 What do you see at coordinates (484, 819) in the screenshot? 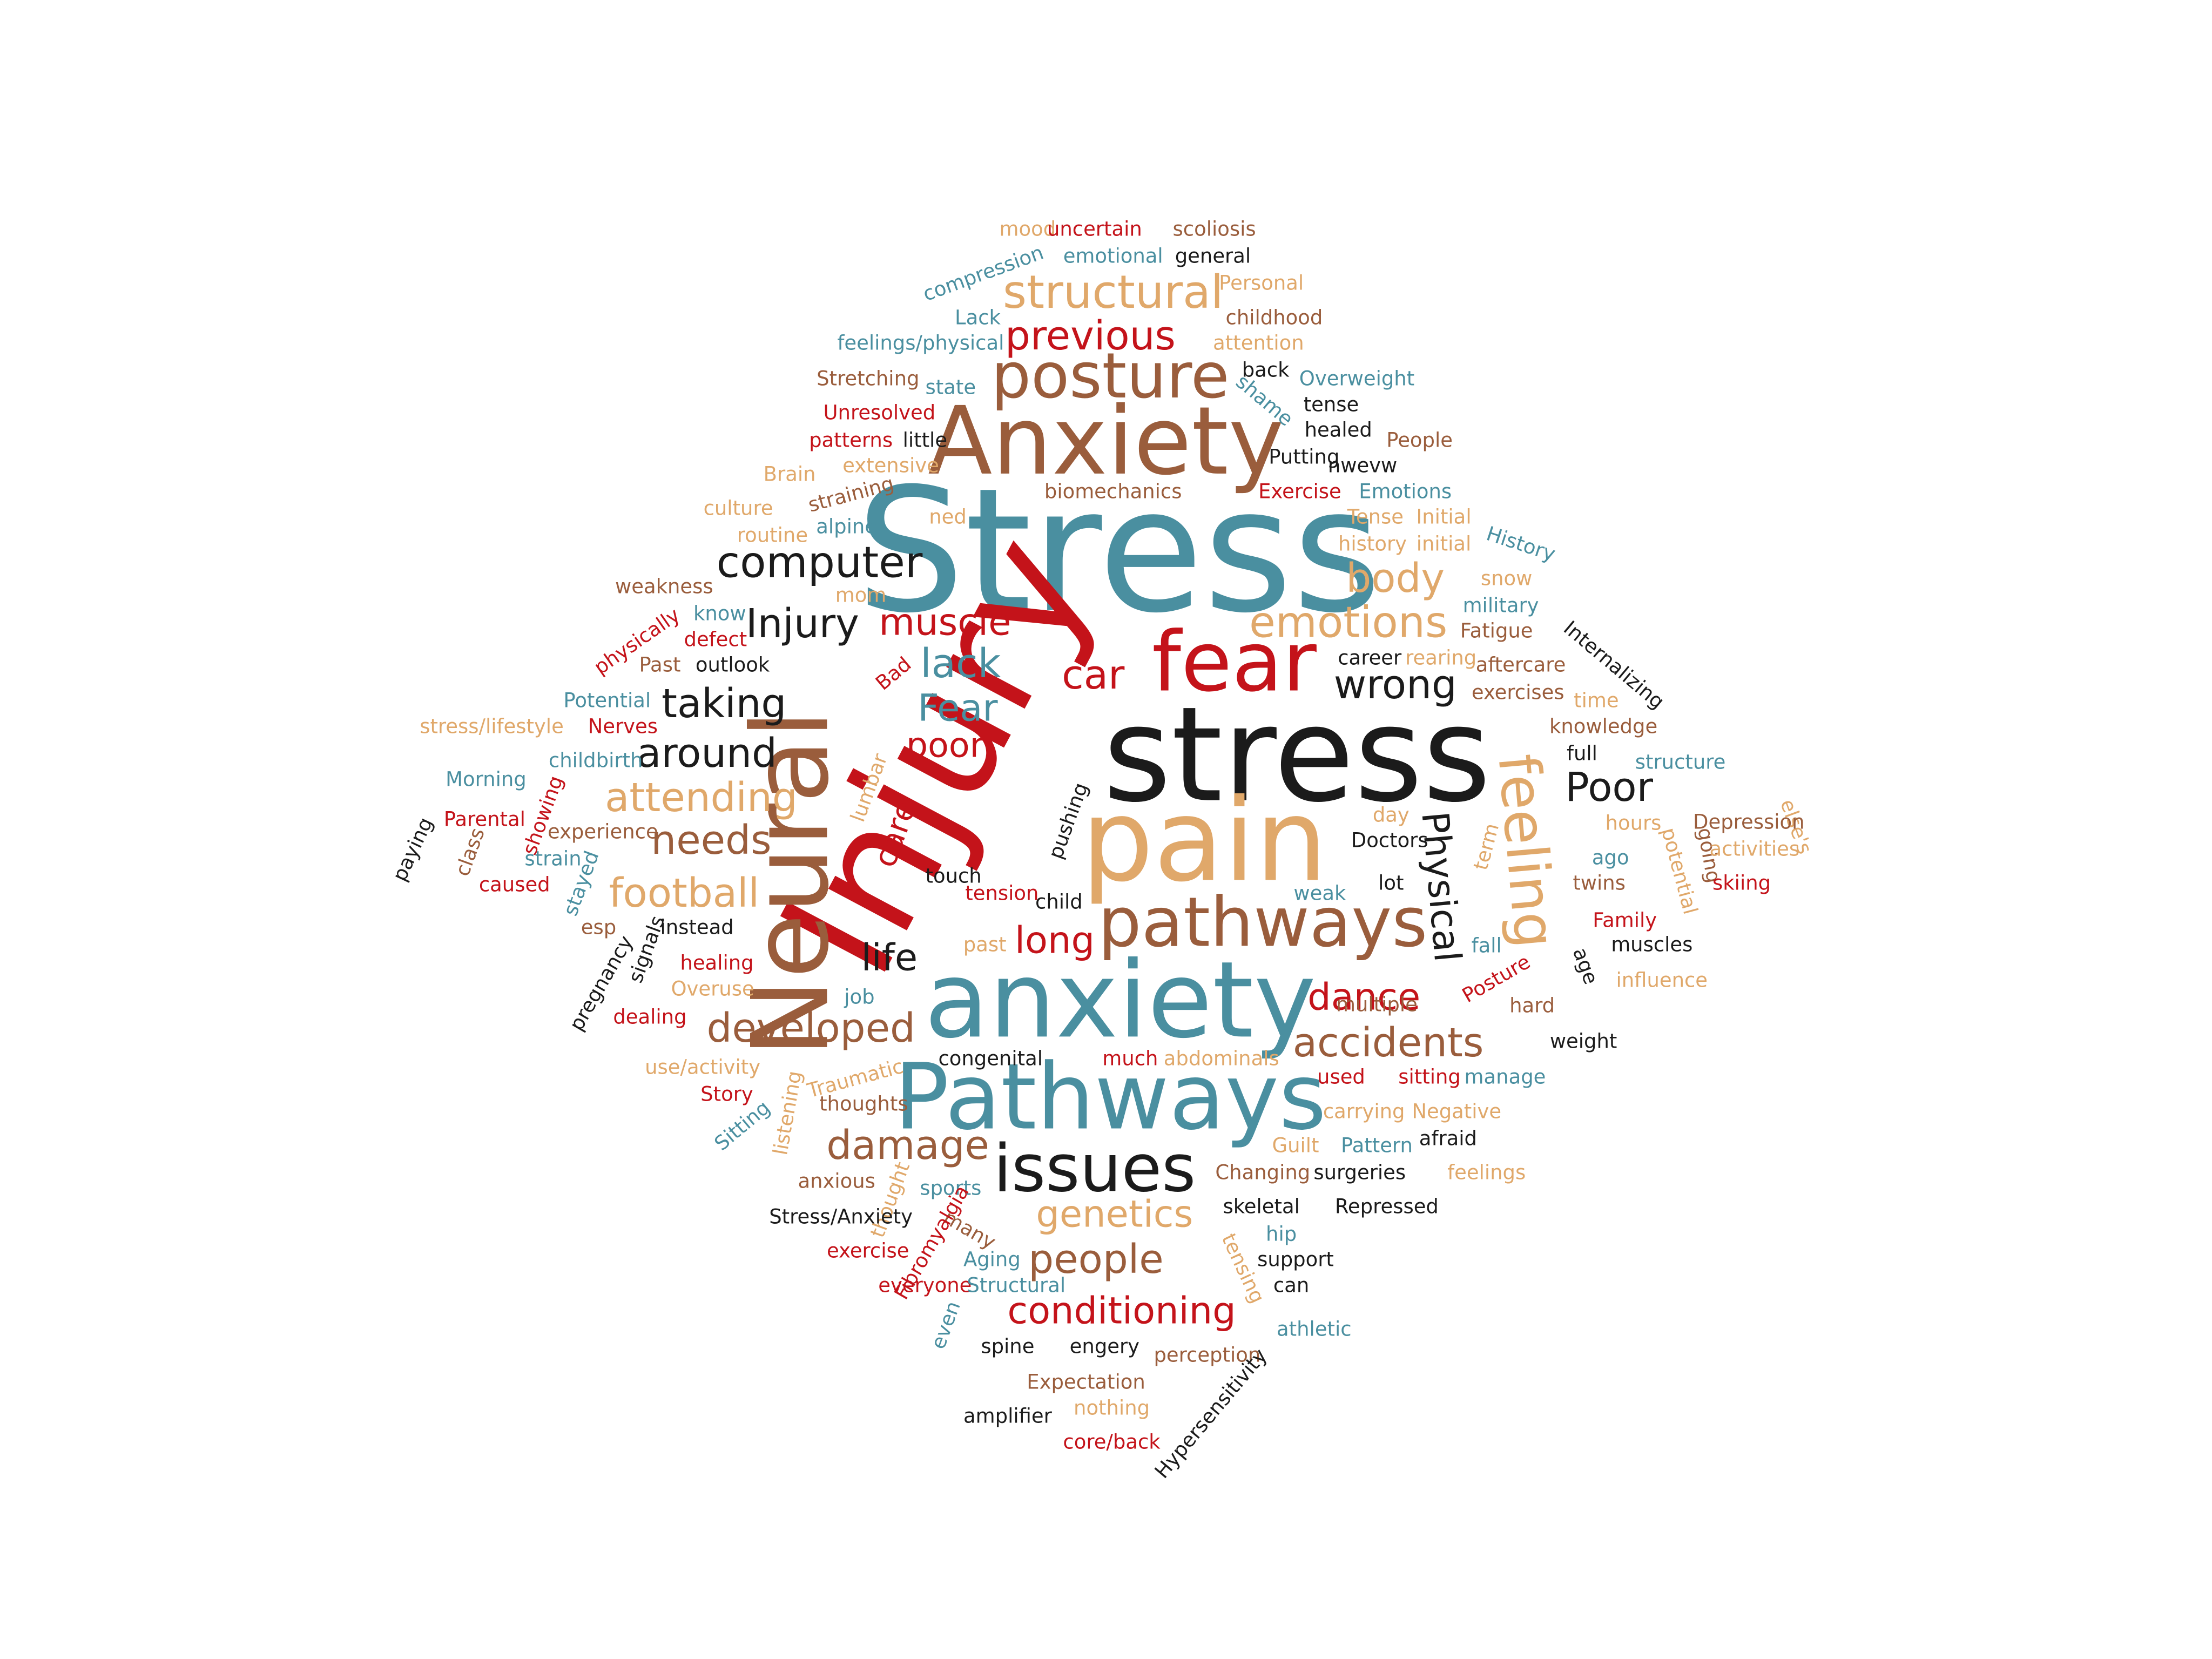
I see `word-parental: Parental` at bounding box center [484, 819].